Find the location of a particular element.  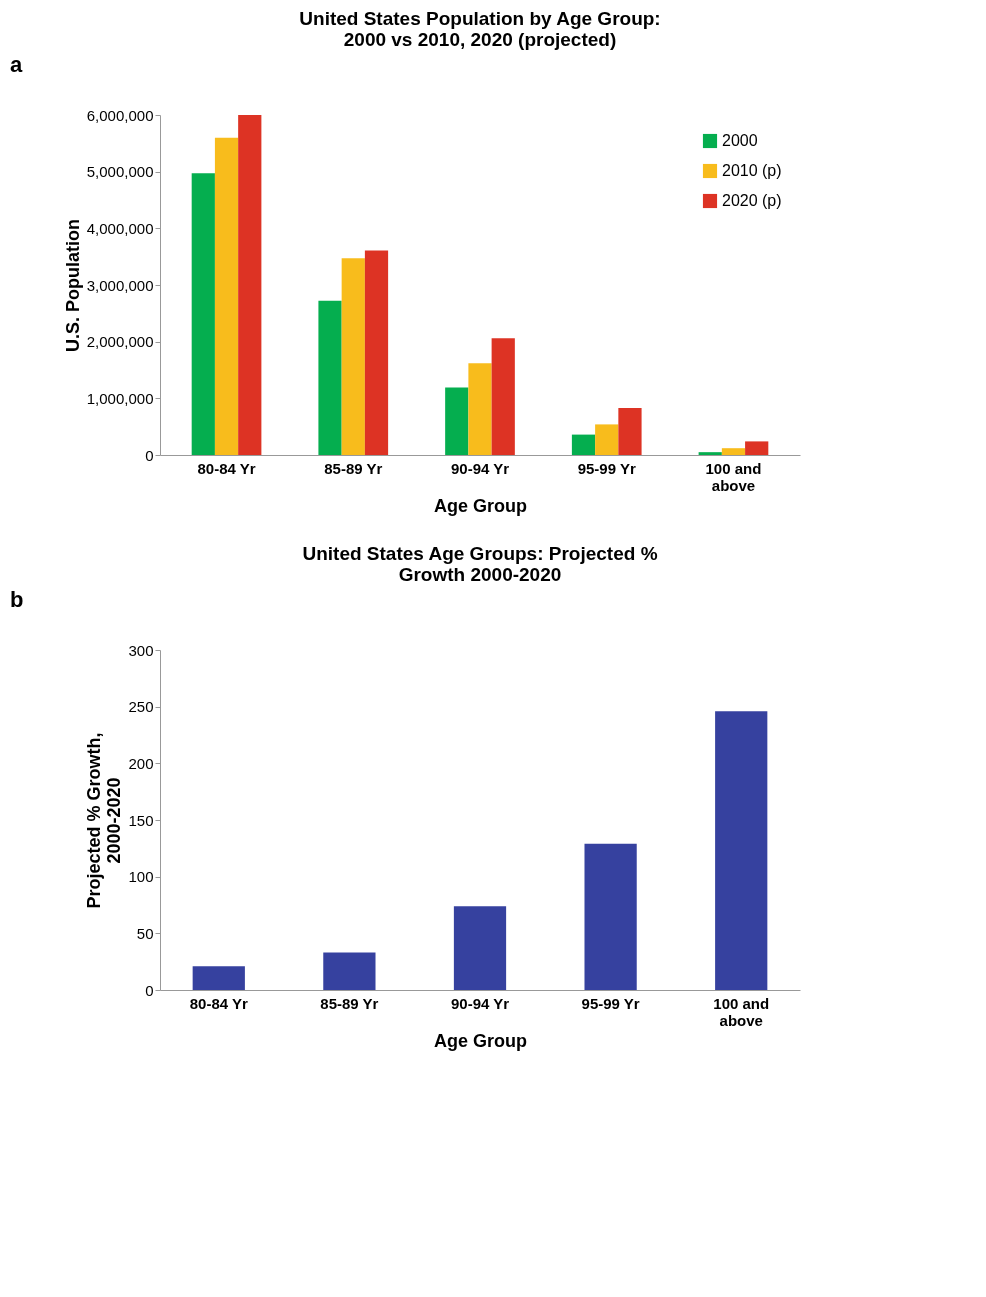

y-tick-label: 1,000,000 is located at coordinates (120, 398).